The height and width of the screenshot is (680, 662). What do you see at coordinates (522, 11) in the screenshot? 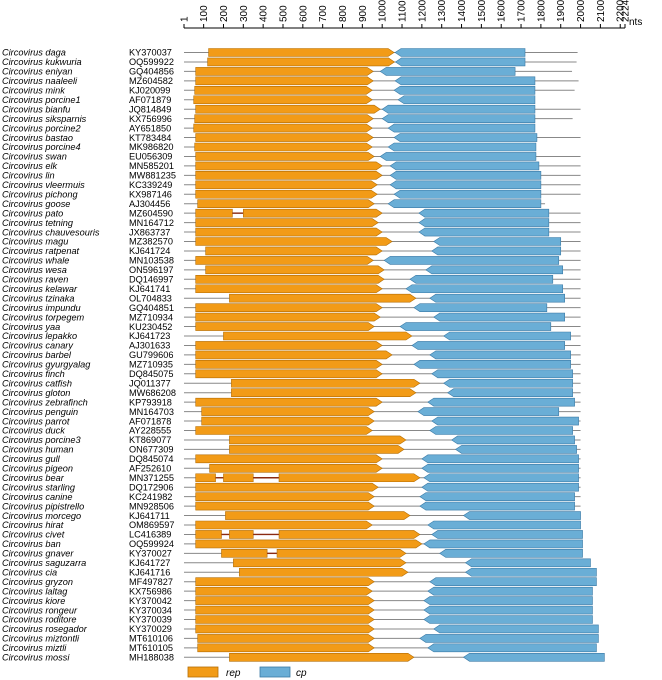
I see `axis-tick-label: 1700` at bounding box center [522, 11].